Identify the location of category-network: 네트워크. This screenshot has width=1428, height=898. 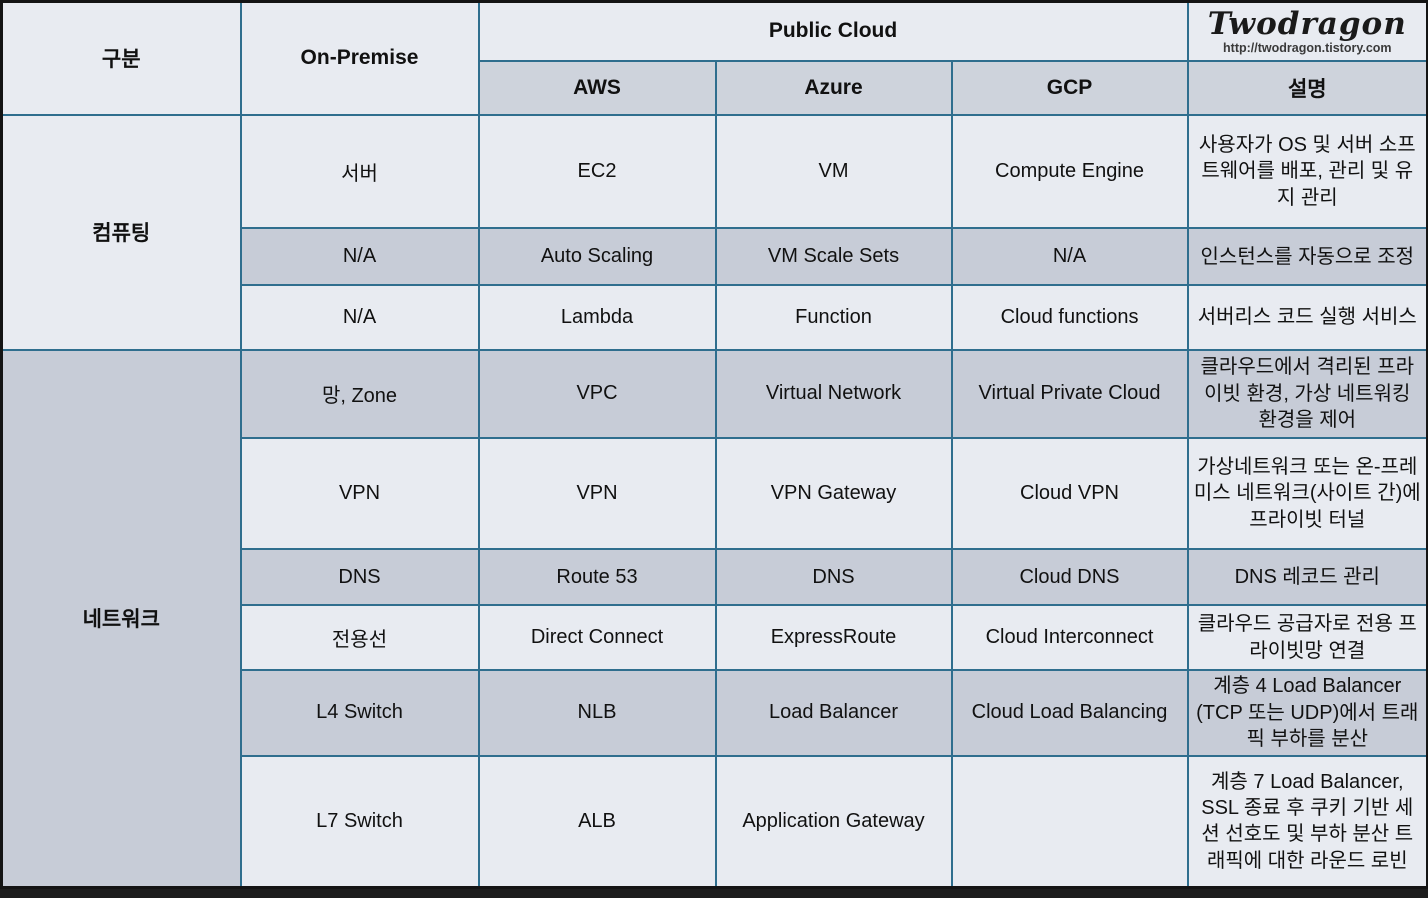
(121, 618).